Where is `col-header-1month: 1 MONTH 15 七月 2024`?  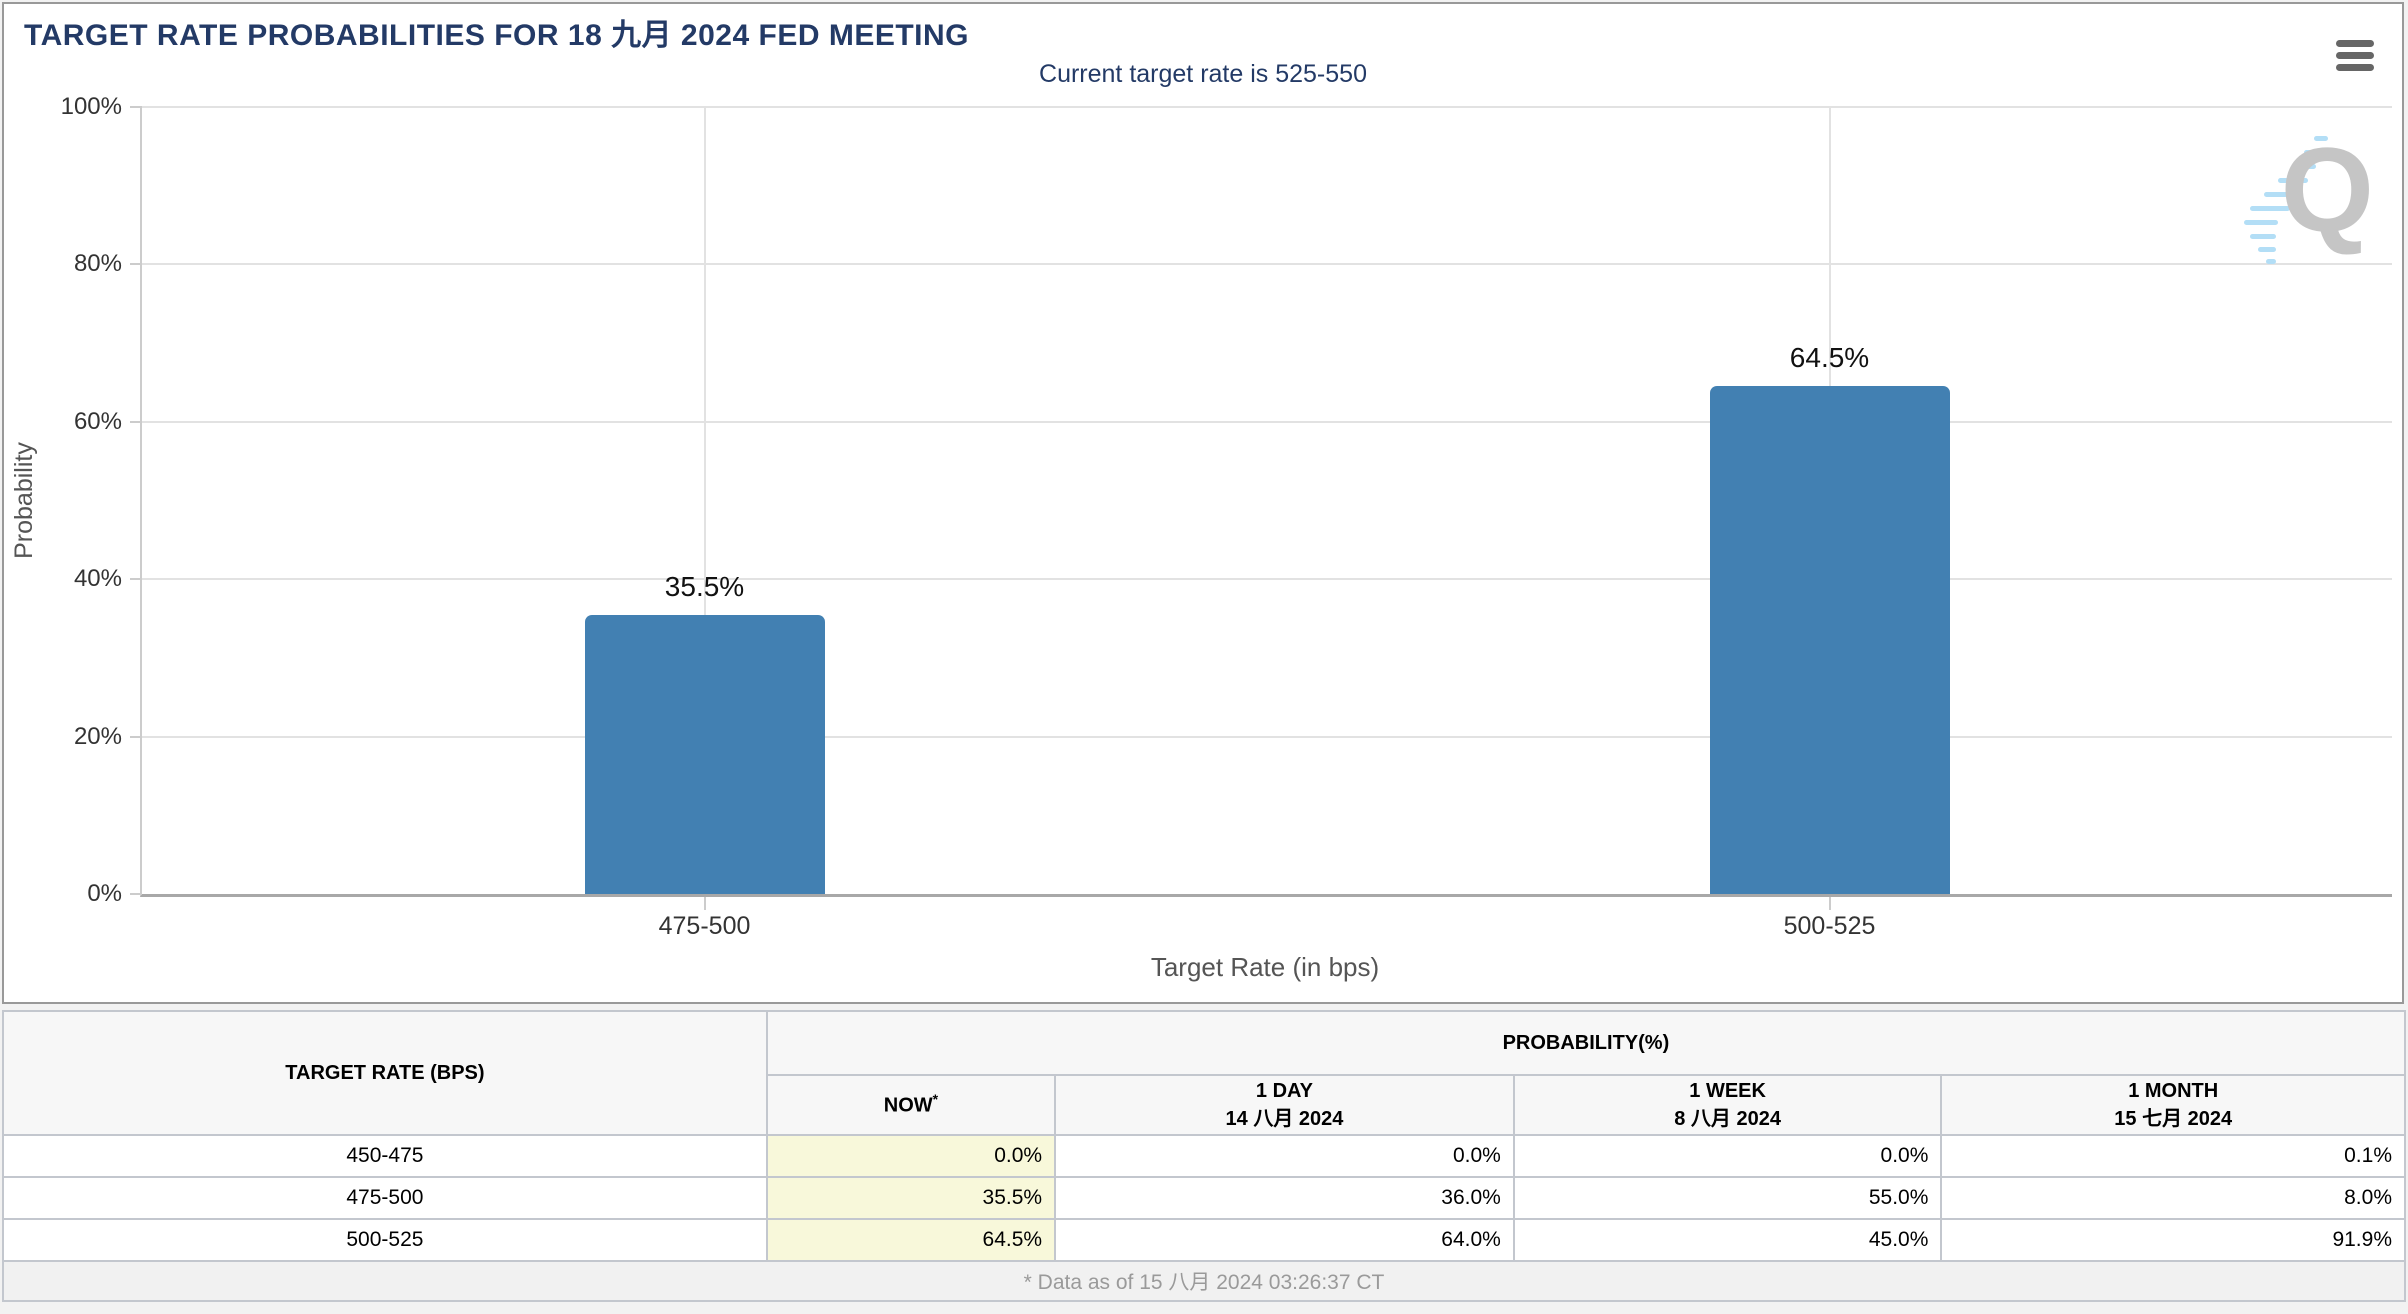 col-header-1month: 1 MONTH 15 七月 2024 is located at coordinates (2173, 1105).